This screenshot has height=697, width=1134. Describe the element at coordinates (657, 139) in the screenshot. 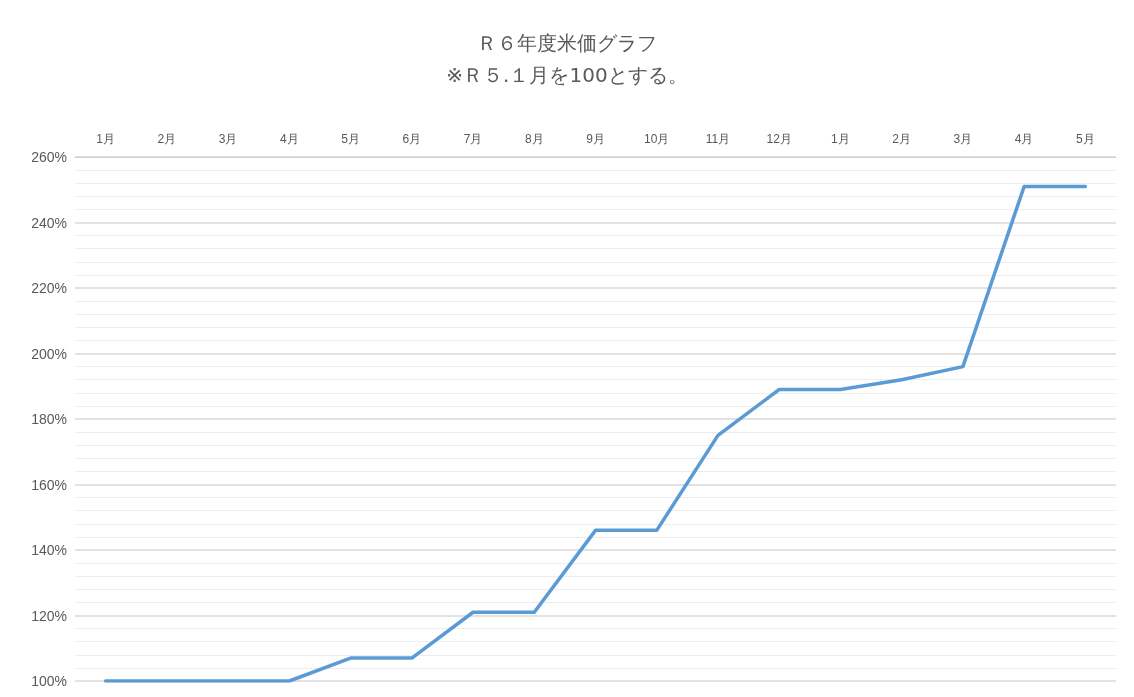

I see `x-tick-label: 10月` at that location.